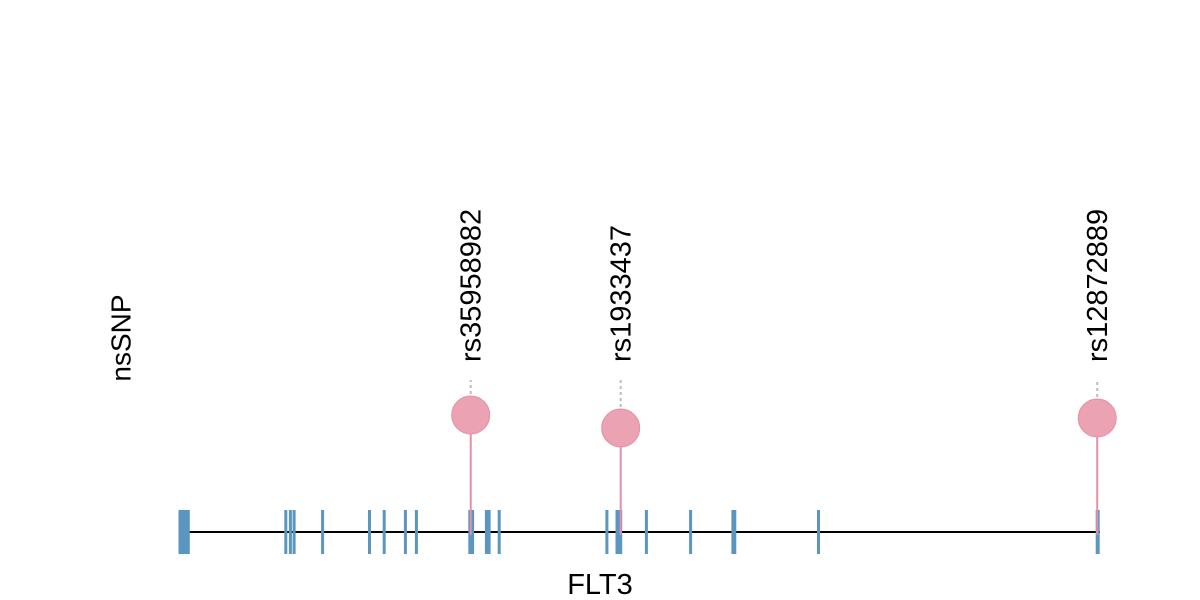 This screenshot has height=600, width=1200. Describe the element at coordinates (471, 372) in the screenshot. I see `snp-lollipop: rs35958982` at that location.